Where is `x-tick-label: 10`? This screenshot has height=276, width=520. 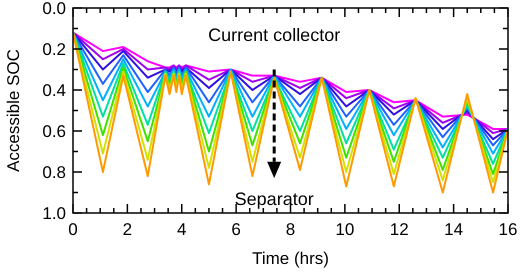
x-tick-label: 10 is located at coordinates (344, 229).